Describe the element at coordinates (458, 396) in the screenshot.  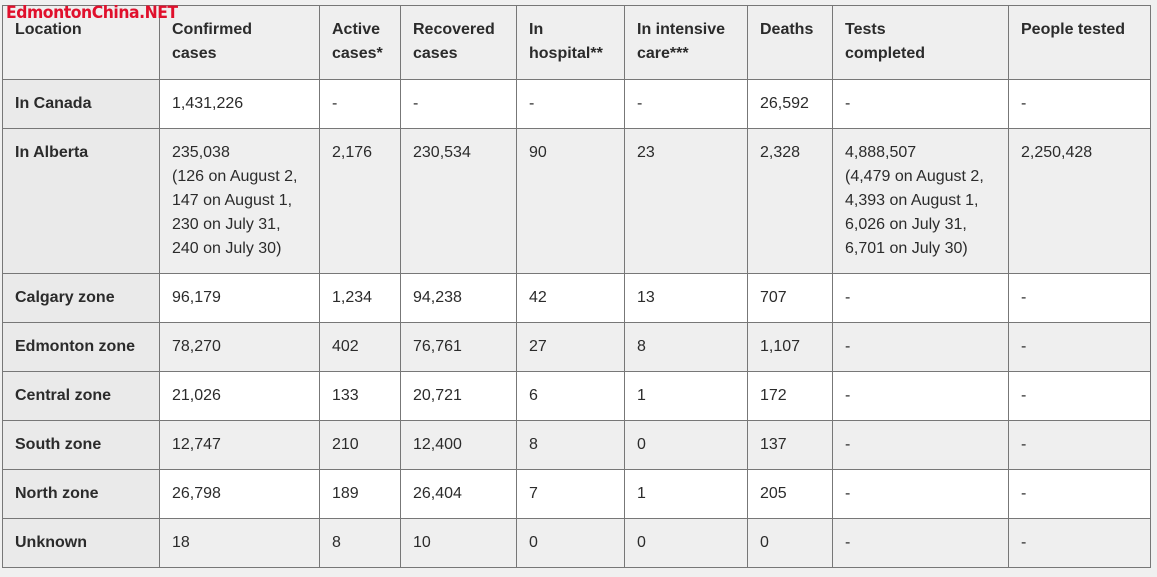
I see `cell-recovered: 20,721` at that location.